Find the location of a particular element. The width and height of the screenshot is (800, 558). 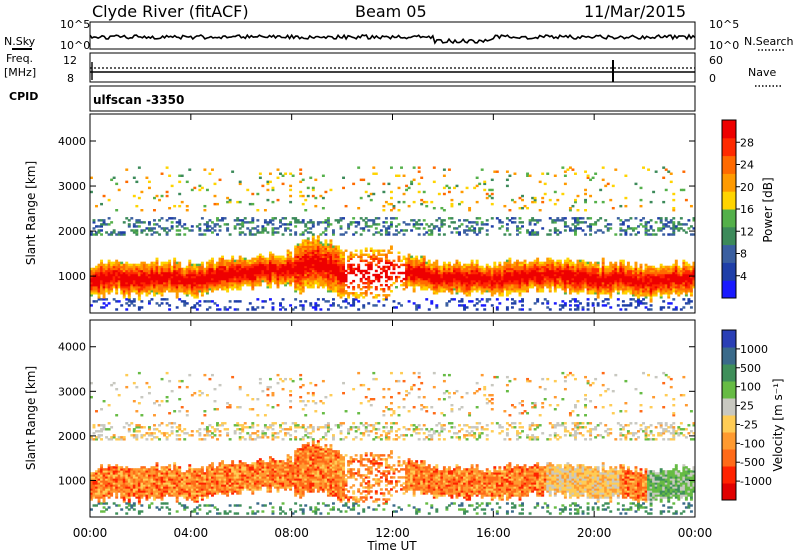

freq-tick-8: 8 is located at coordinates (70, 78).